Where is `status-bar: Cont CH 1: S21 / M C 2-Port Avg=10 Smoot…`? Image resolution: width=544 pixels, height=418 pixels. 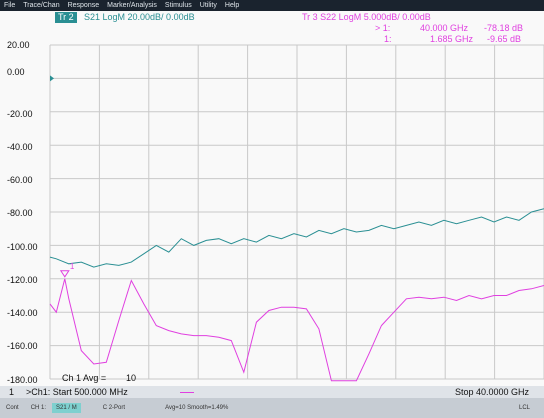 status-bar: Cont CH 1: S21 / M C 2-Port Avg=10 Smoot… is located at coordinates (272, 408).